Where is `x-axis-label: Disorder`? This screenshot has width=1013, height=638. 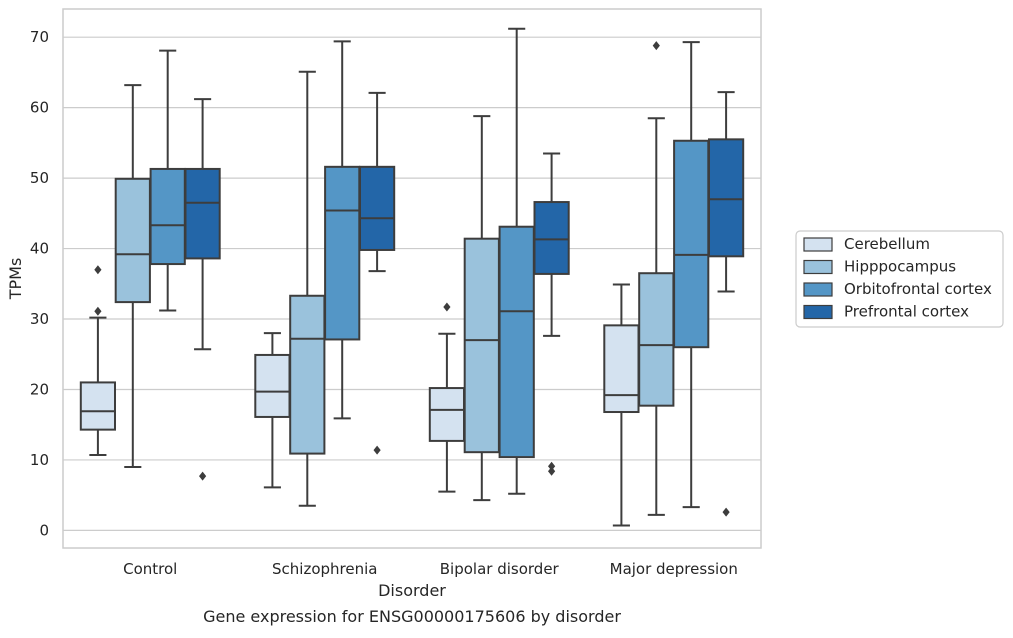
x-axis-label: Disorder is located at coordinates (412, 590).